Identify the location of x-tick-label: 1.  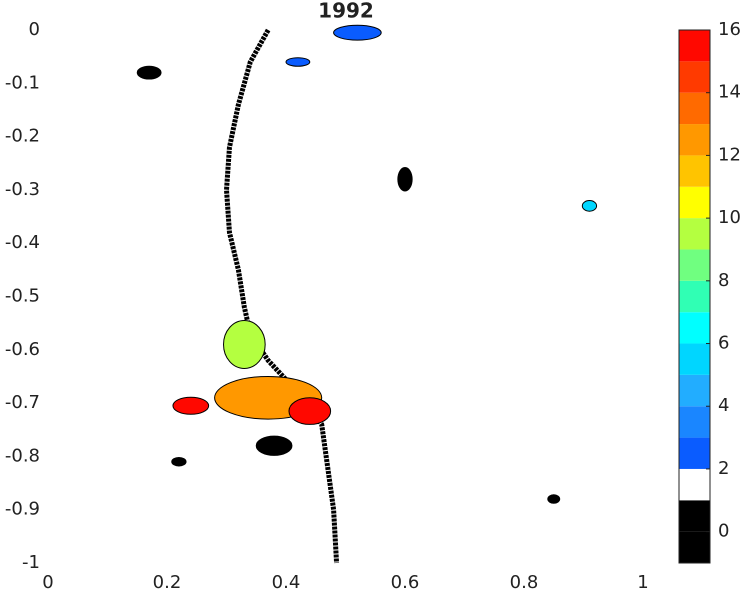
(642, 582).